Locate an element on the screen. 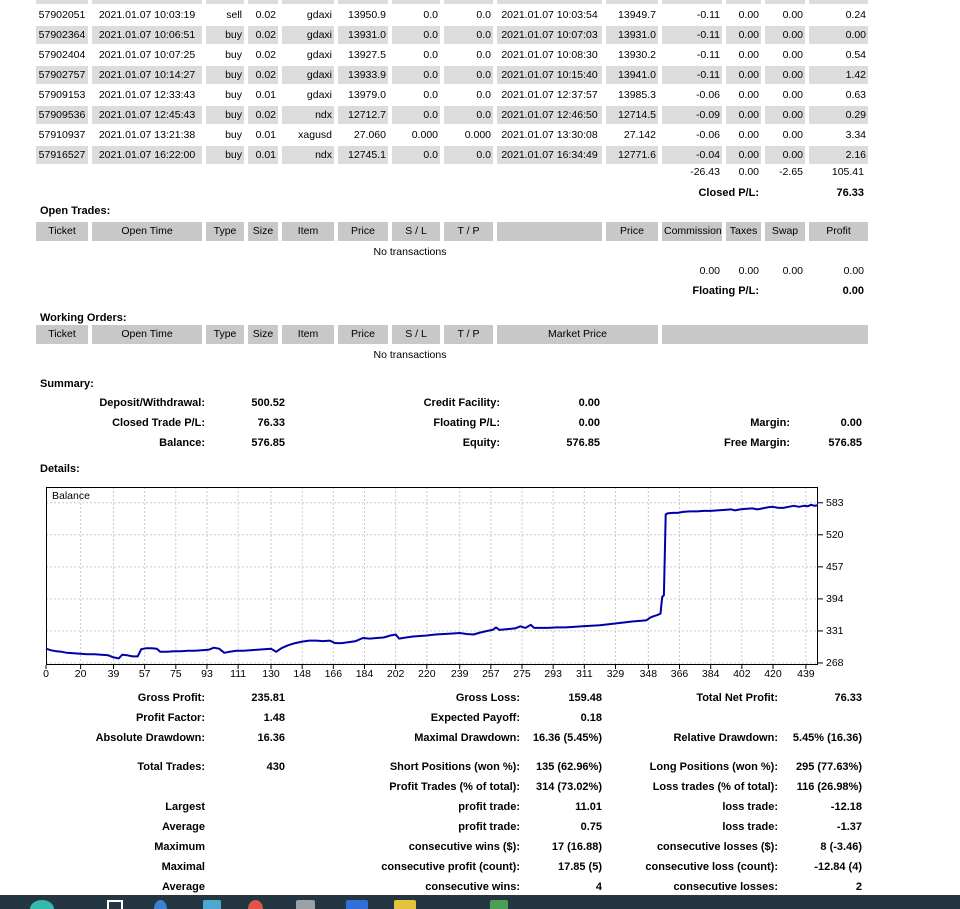 Image resolution: width=960 pixels, height=909 pixels. summary-label: Deposit/Withdrawal: is located at coordinates (152, 403).